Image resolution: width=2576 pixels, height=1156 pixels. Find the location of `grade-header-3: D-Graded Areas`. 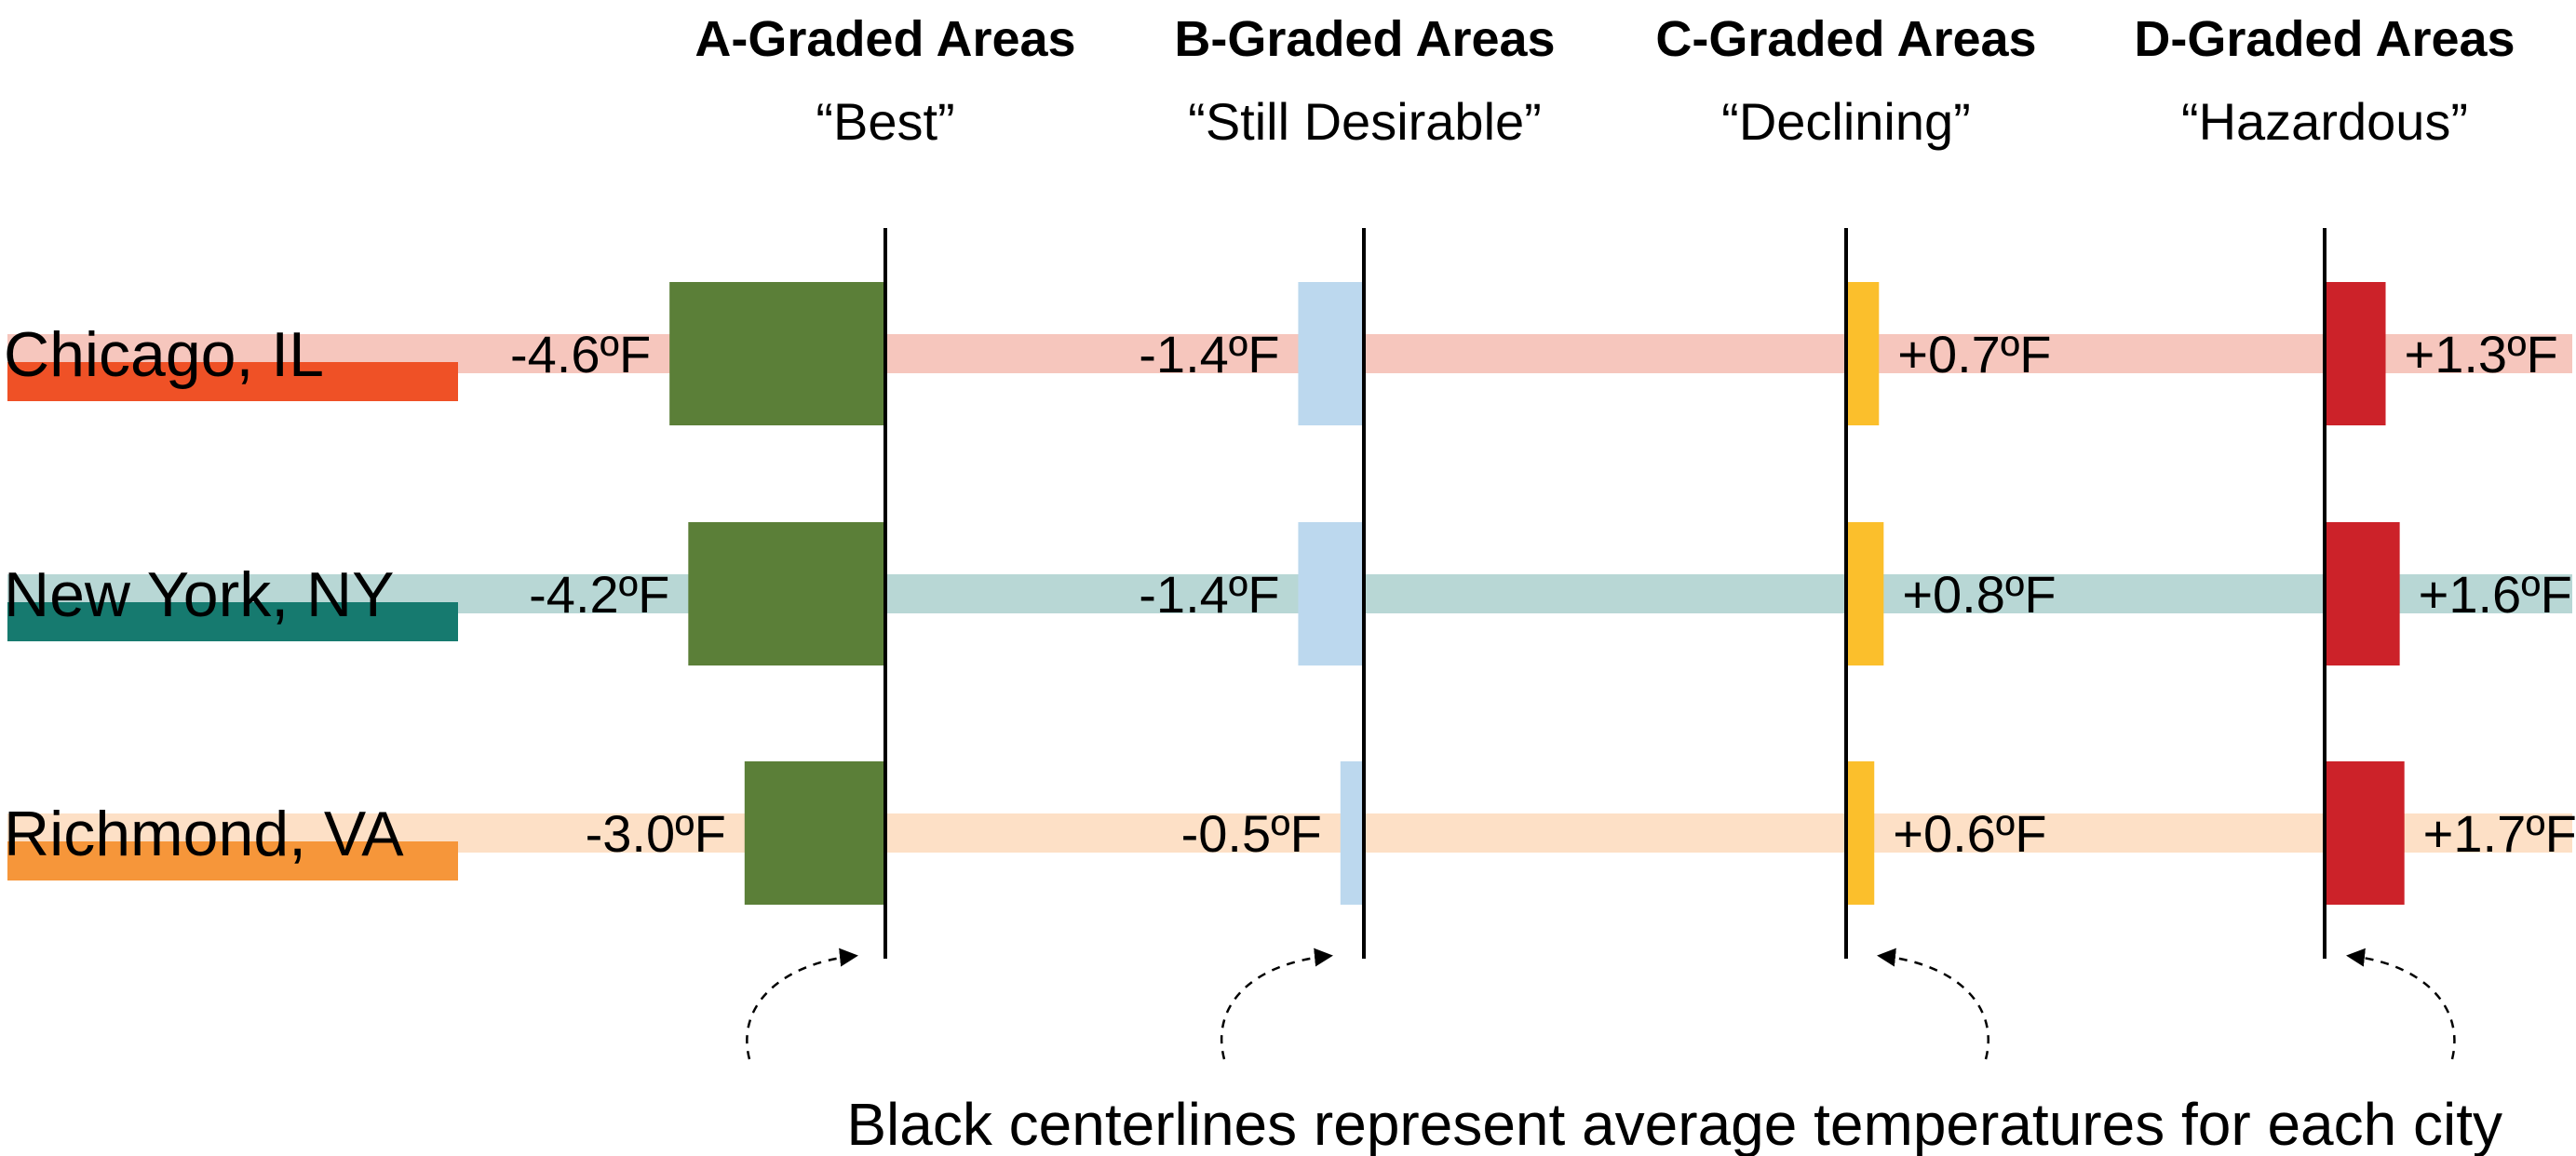

grade-header-3: D-Graded Areas is located at coordinates (2324, 39).